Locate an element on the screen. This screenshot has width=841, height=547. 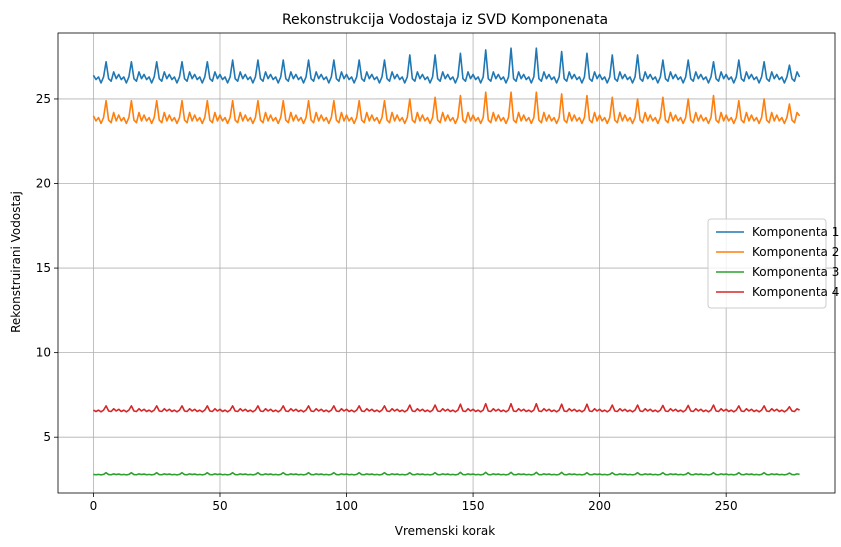
legend-label: Komponenta 3 is located at coordinates (795, 272).